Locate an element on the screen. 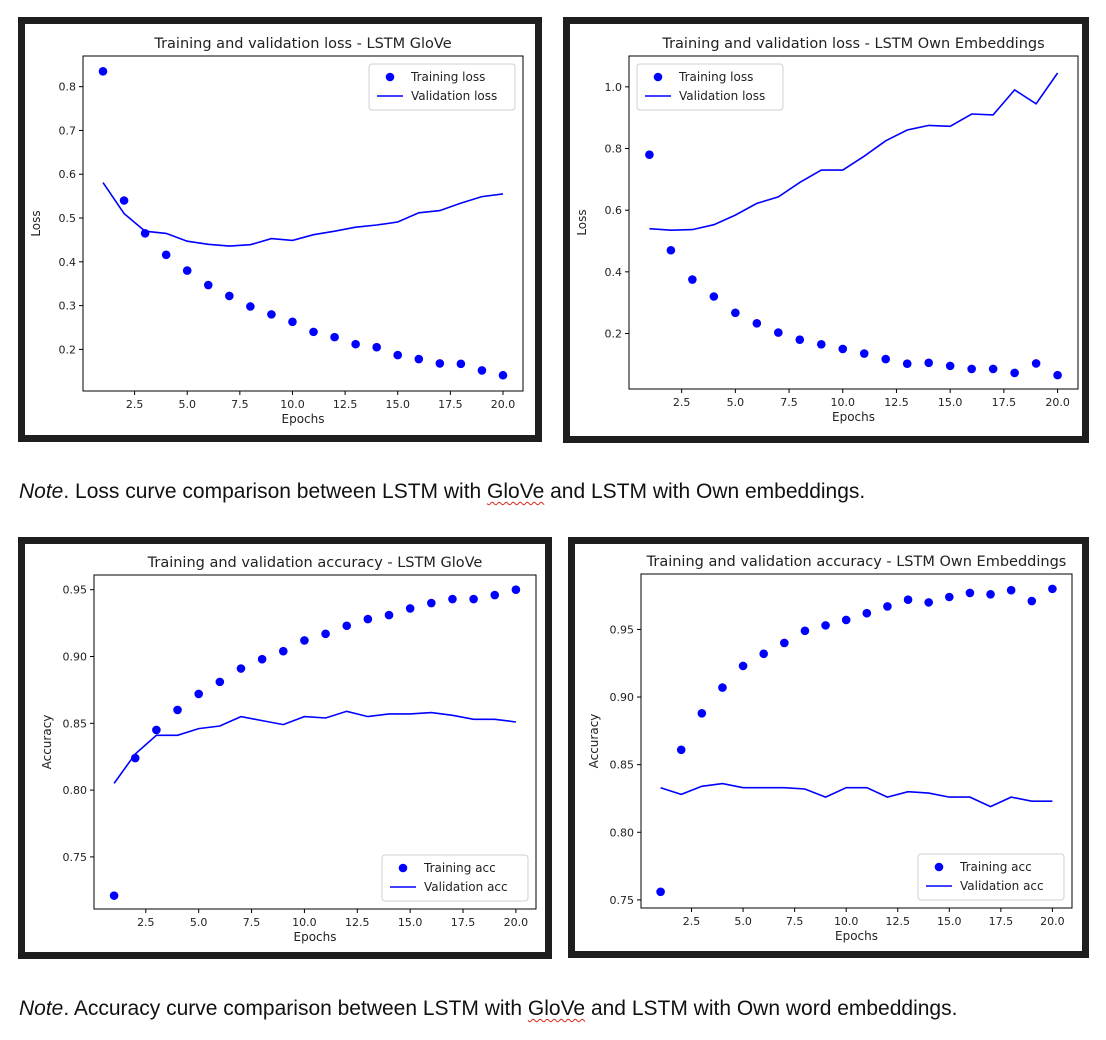 The image size is (1106, 1040). legend: Training acc Validation acc is located at coordinates (455, 878).